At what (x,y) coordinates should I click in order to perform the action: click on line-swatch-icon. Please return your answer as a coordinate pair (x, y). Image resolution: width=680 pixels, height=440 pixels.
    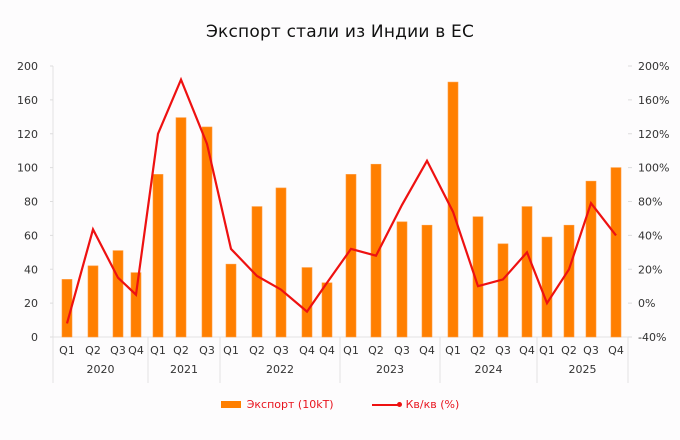
    Looking at the image, I should click on (386, 404).